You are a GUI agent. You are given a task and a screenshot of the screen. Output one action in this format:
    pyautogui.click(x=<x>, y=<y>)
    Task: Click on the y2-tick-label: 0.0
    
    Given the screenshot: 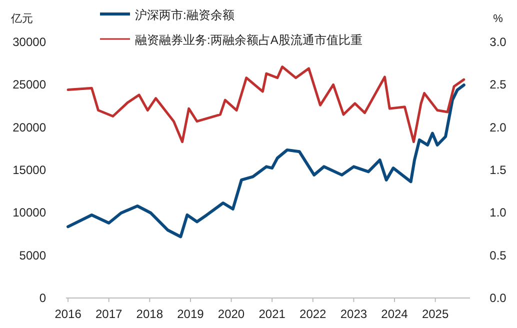 What is the action you would take?
    pyautogui.click(x=498, y=298)
    